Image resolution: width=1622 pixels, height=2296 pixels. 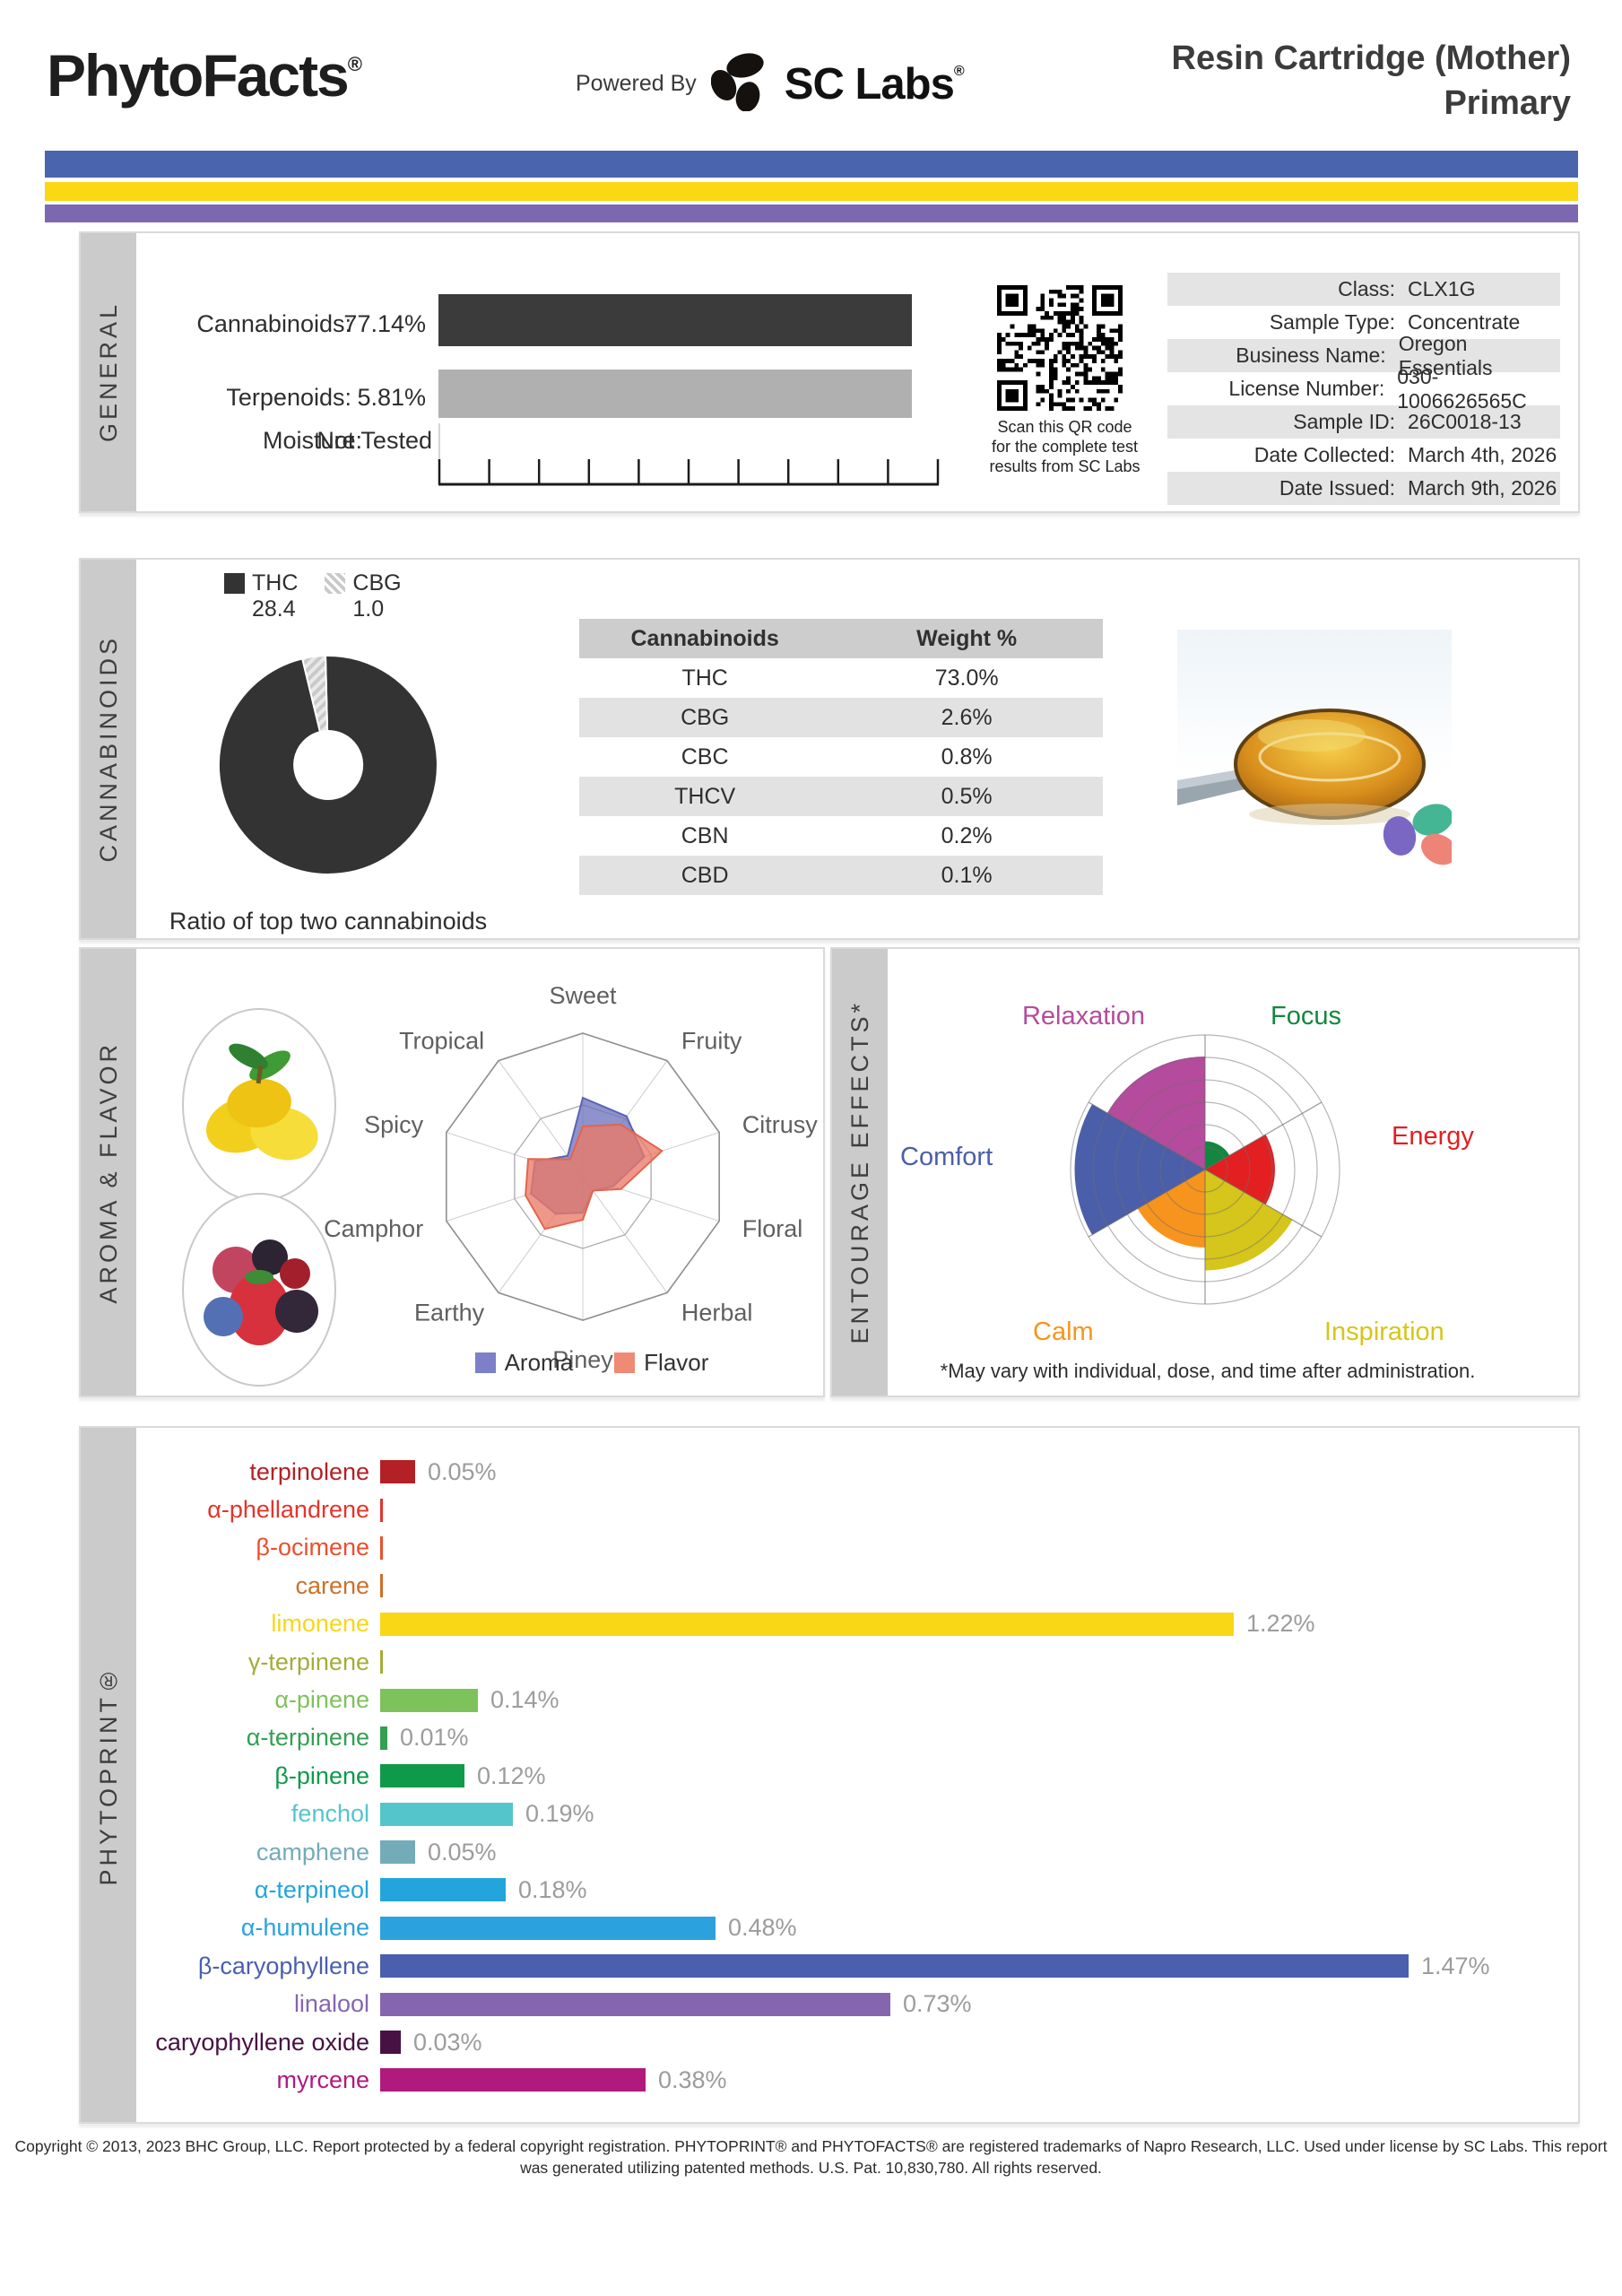 I want to click on donut-legend-value: 28.4, so click(x=274, y=609).